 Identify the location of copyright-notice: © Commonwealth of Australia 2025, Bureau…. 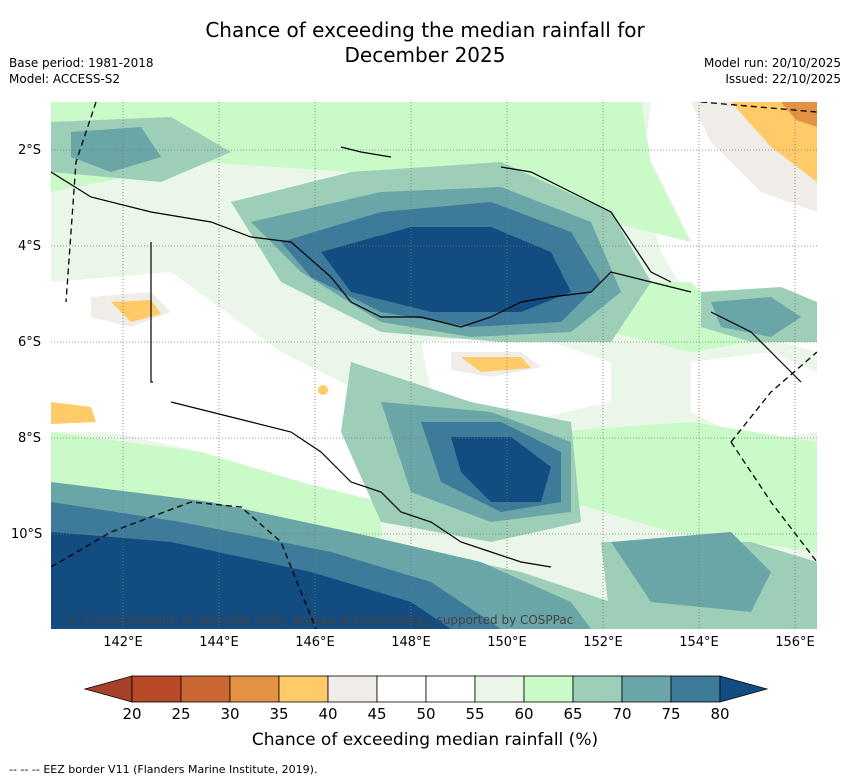
(321, 620).